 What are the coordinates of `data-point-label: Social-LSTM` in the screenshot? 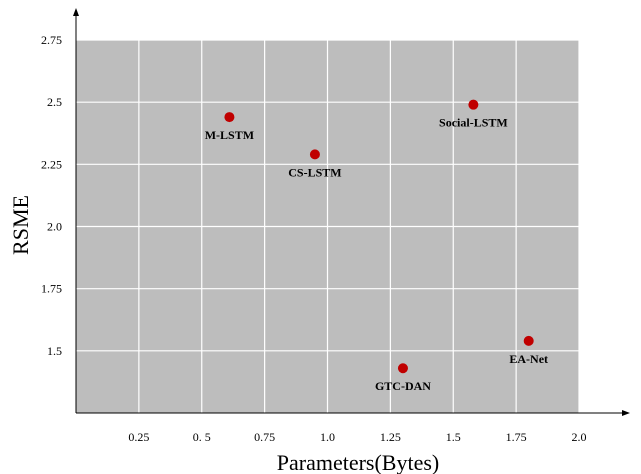 It's located at (473, 123).